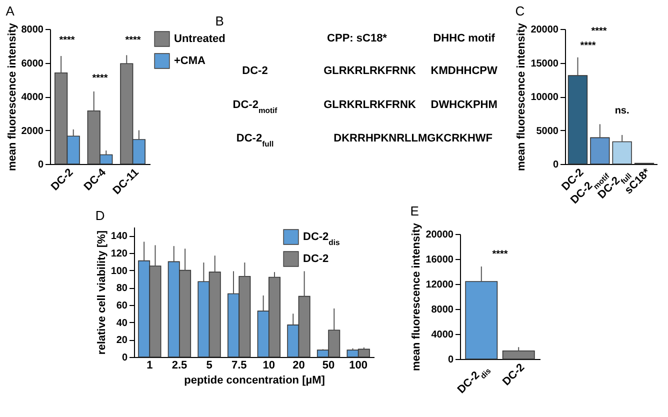 The image size is (668, 417). I want to click on chart-title: A, so click(10, 11).